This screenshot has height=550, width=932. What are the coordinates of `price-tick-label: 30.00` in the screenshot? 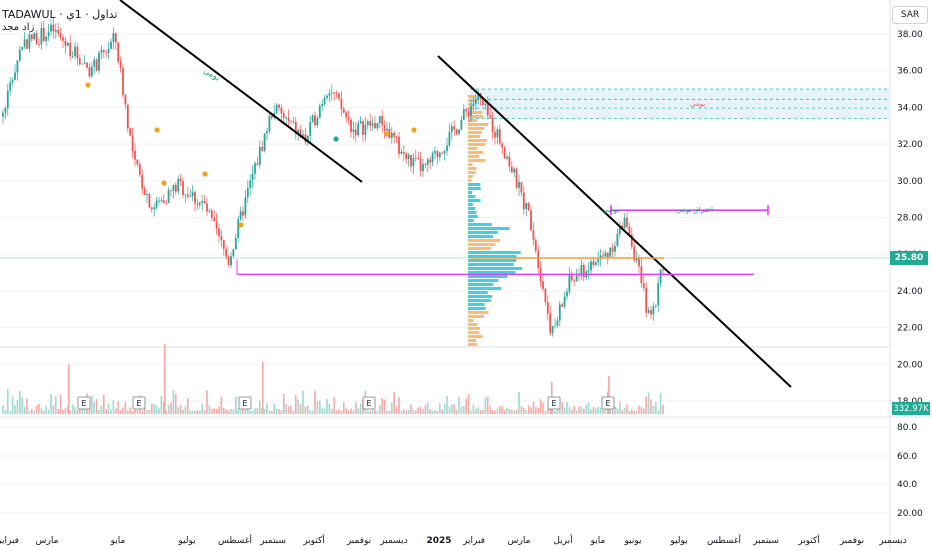 It's located at (910, 182).